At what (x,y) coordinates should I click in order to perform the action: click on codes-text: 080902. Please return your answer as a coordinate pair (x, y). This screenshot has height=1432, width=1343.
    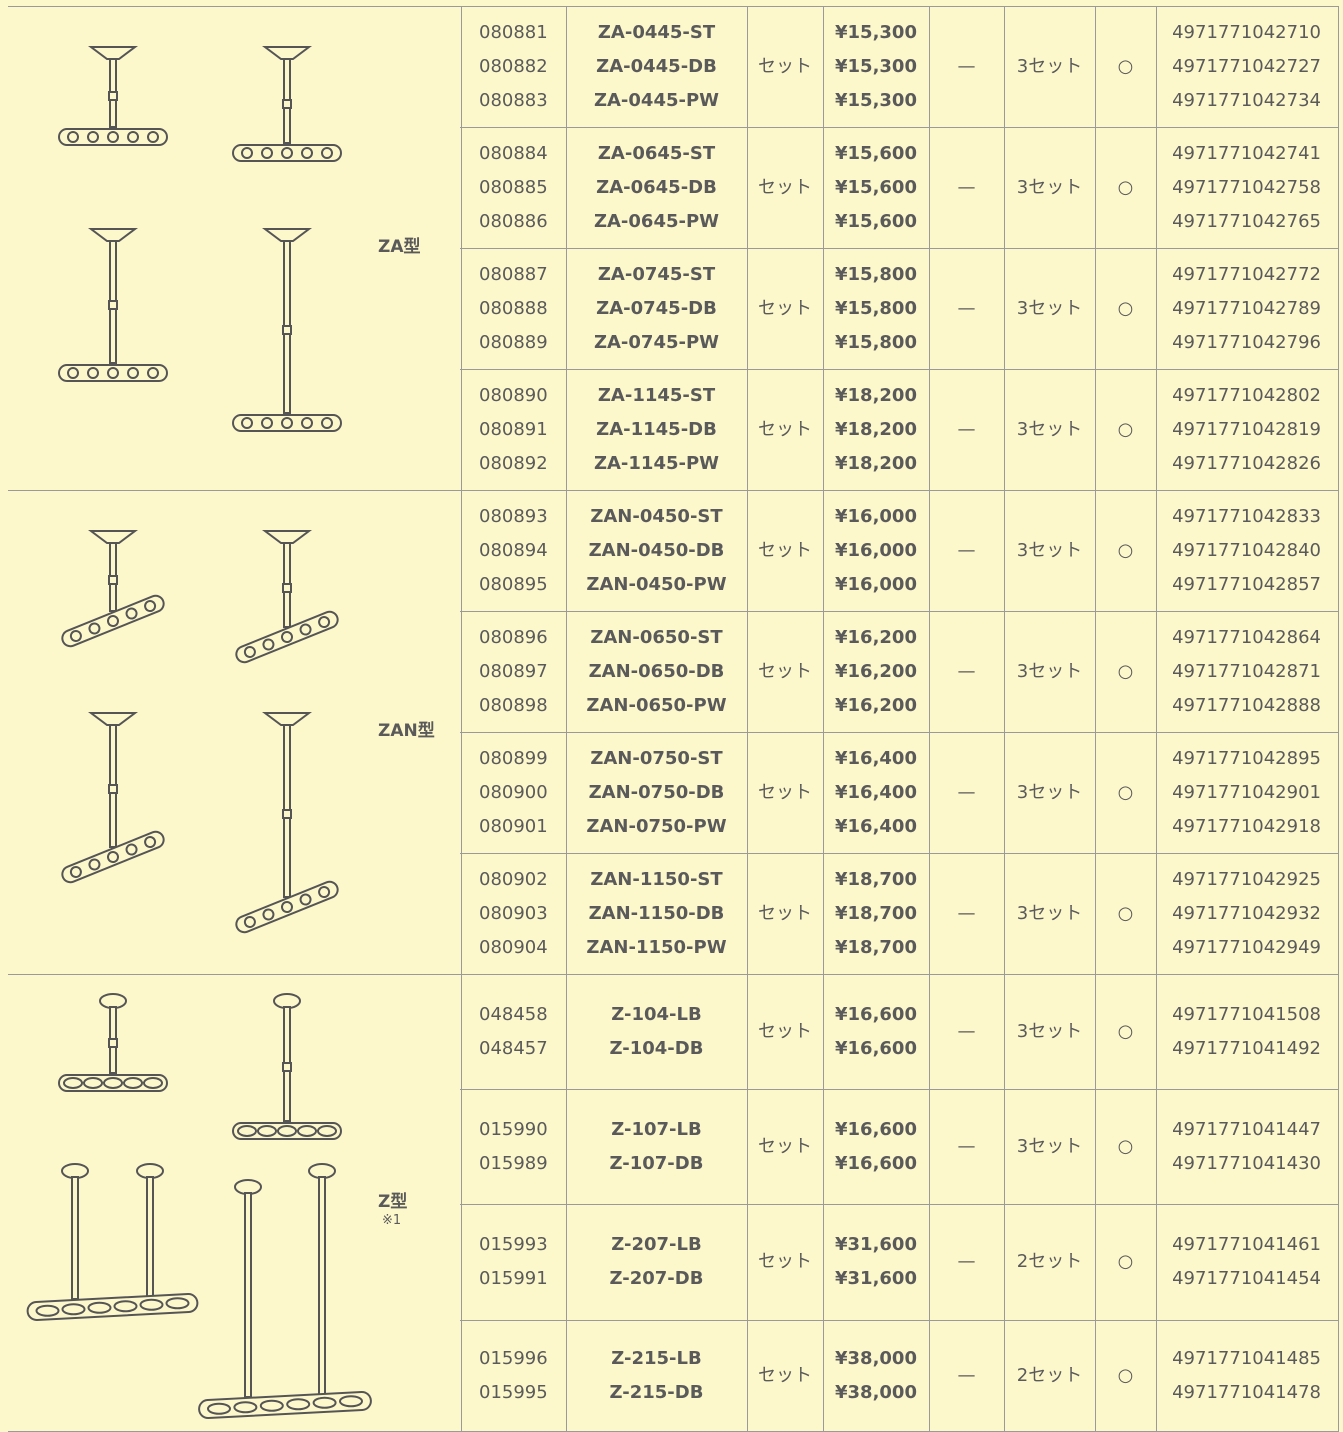
    Looking at the image, I should click on (513, 879).